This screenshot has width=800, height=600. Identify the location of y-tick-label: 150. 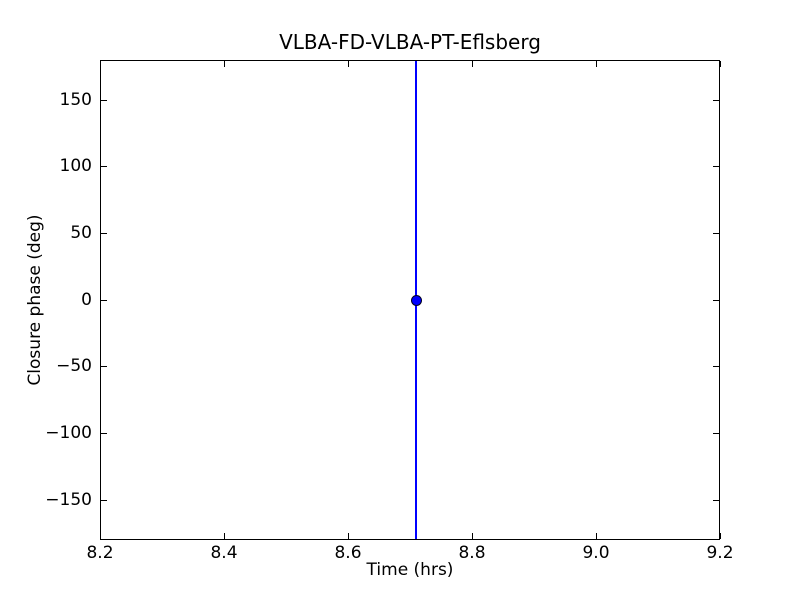
(75, 99).